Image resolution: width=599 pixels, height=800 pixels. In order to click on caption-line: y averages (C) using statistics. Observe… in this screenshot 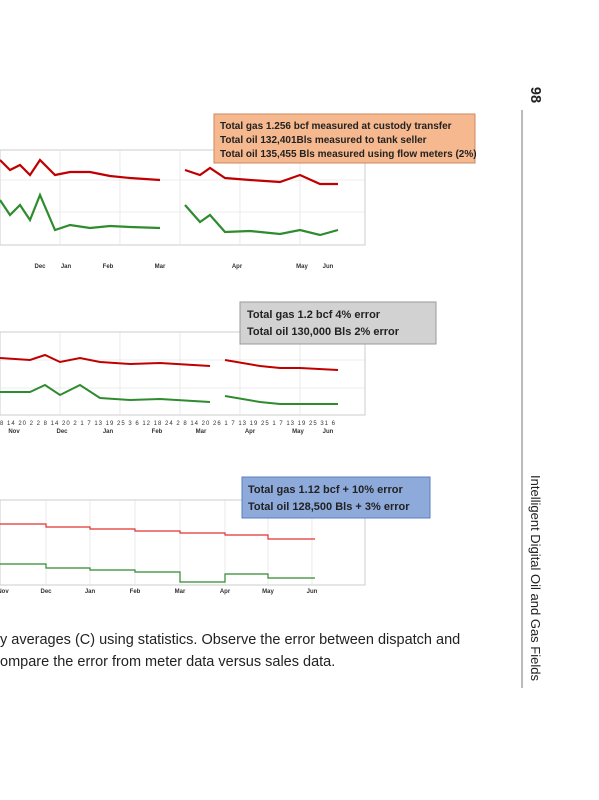, I will do `click(230, 640)`.